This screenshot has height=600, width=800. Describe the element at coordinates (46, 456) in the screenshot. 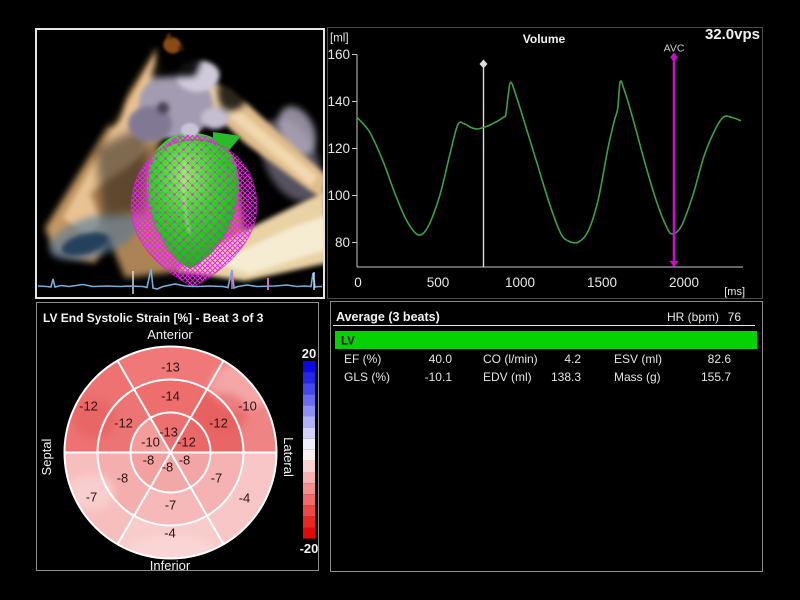

I see `svg-text: Septal` at that location.